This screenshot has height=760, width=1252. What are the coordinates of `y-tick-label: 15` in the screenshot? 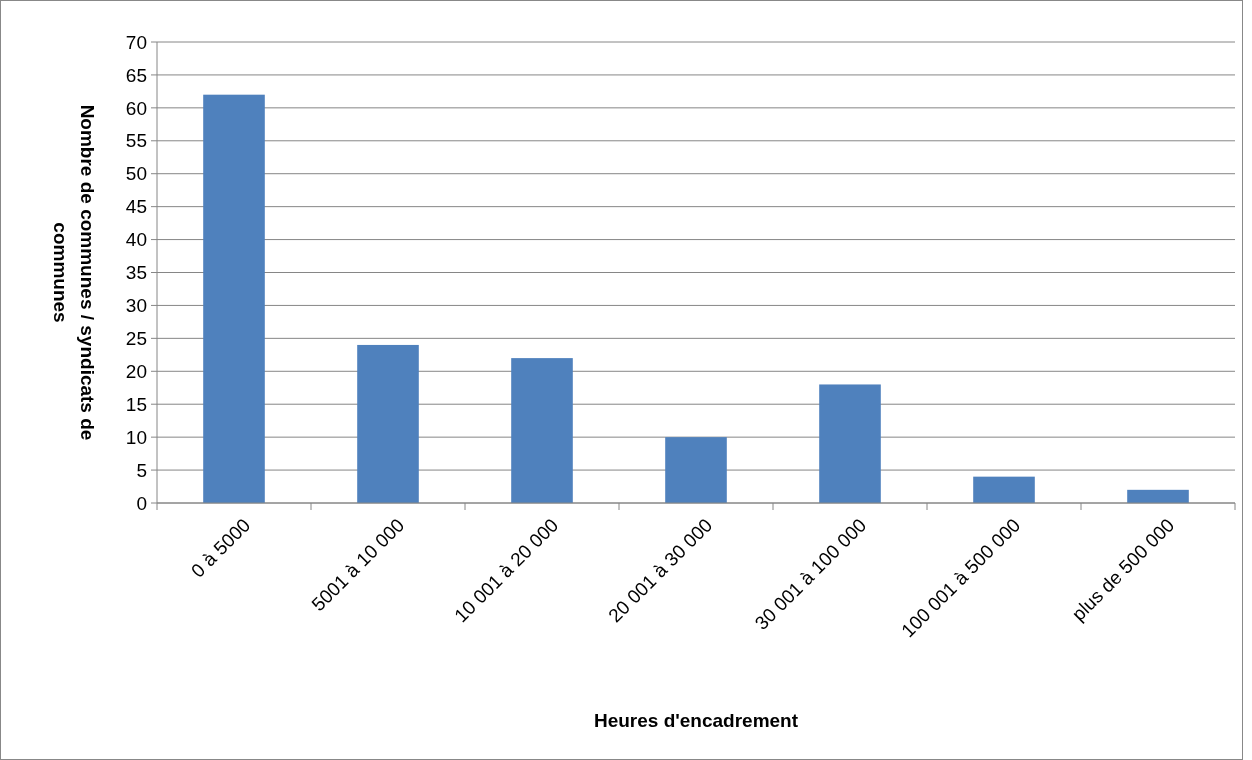 It's located at (136, 404).